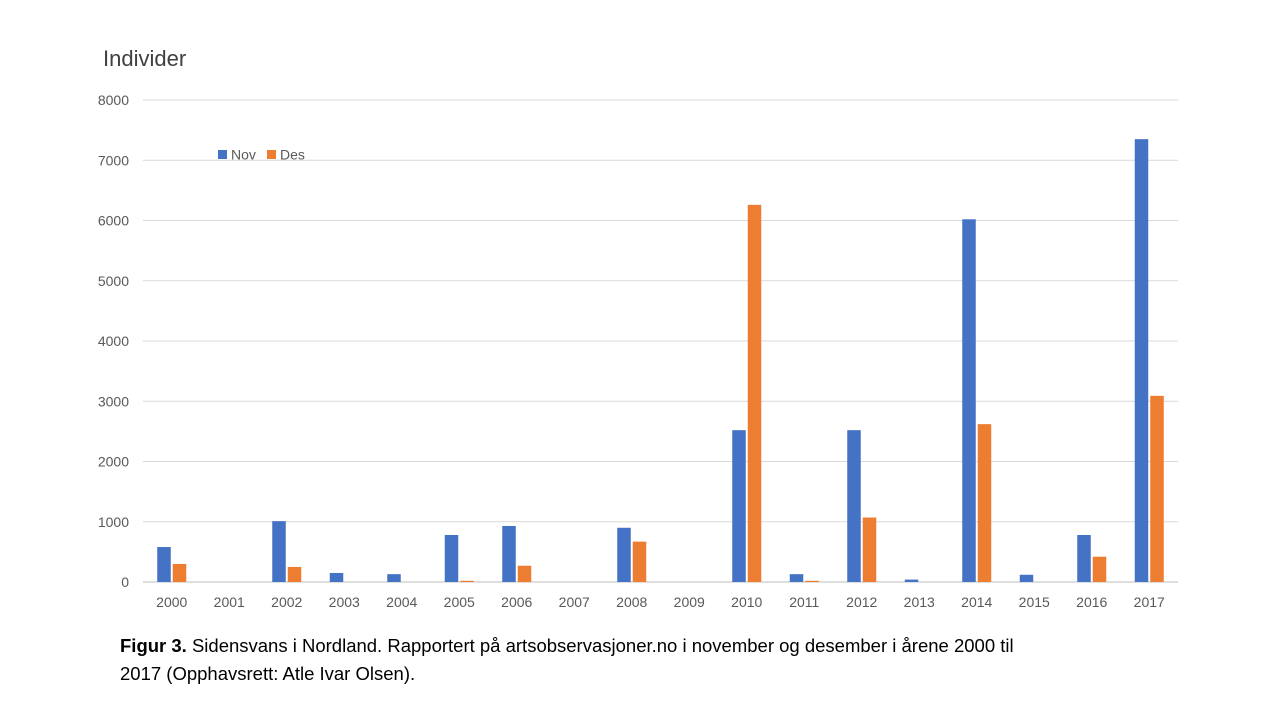  I want to click on y-tick-label: 3000, so click(113, 401).